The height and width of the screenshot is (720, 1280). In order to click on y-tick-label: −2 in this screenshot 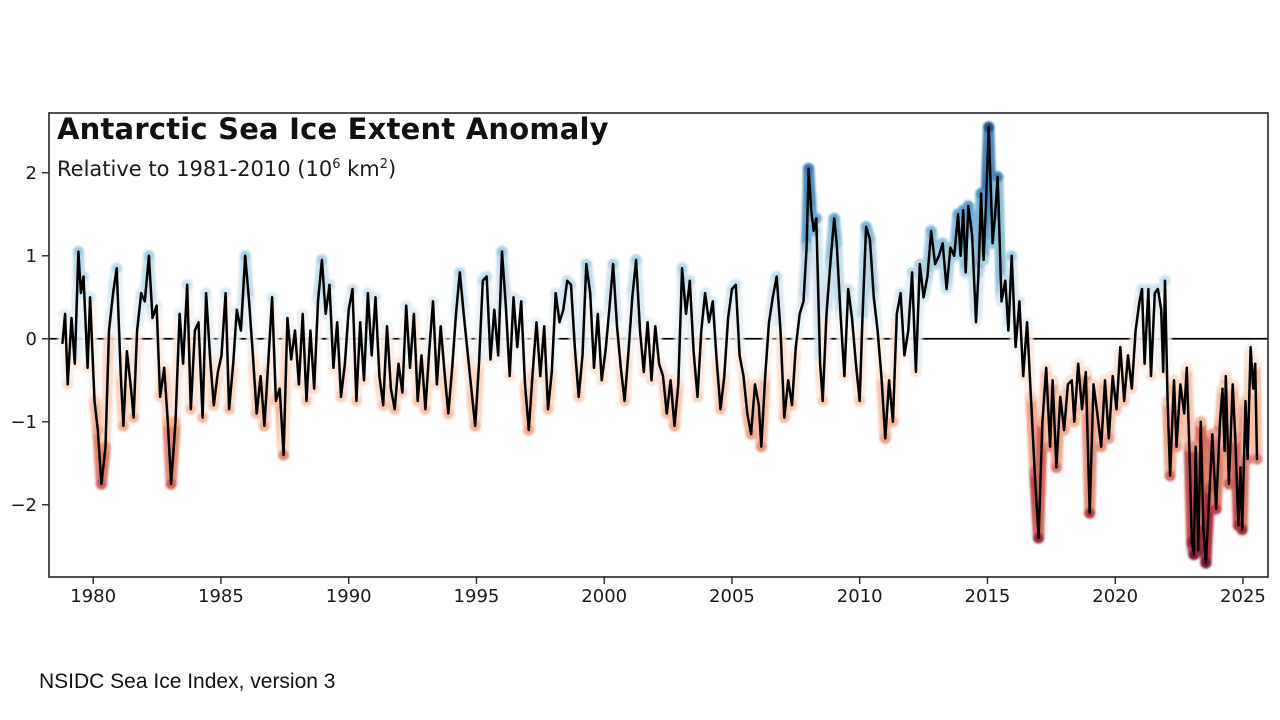, I will do `click(23, 505)`.